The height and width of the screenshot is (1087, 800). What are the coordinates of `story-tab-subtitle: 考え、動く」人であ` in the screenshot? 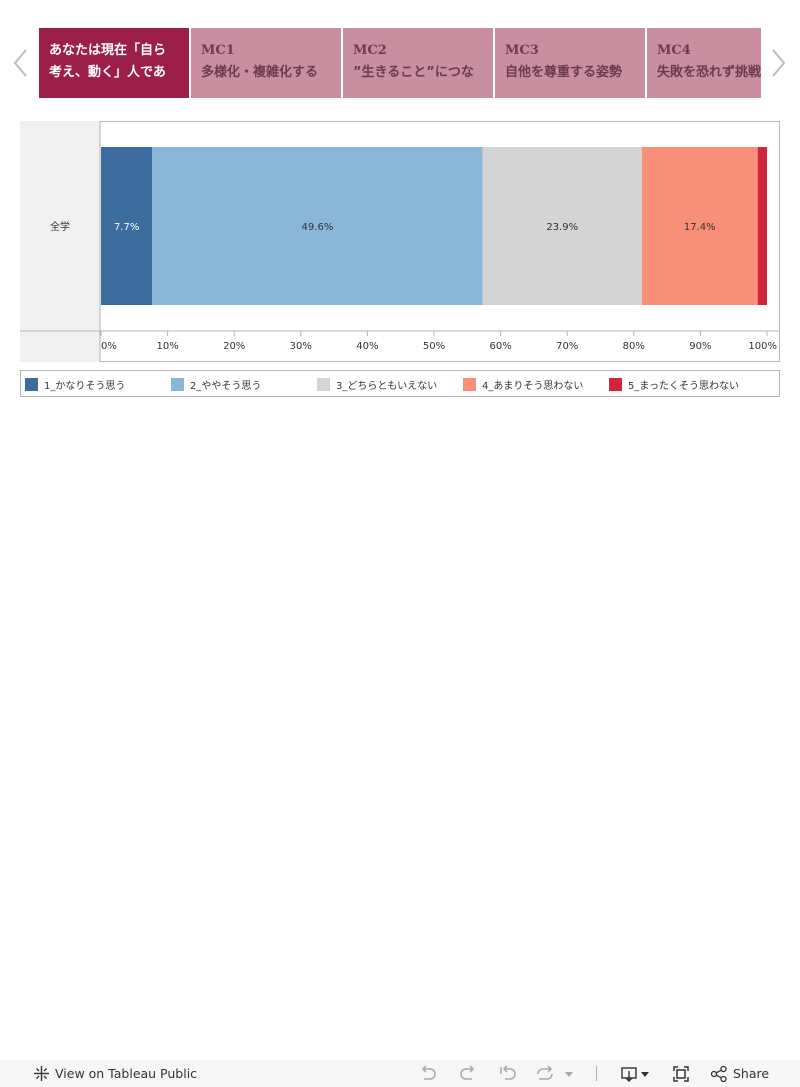 It's located at (107, 72).